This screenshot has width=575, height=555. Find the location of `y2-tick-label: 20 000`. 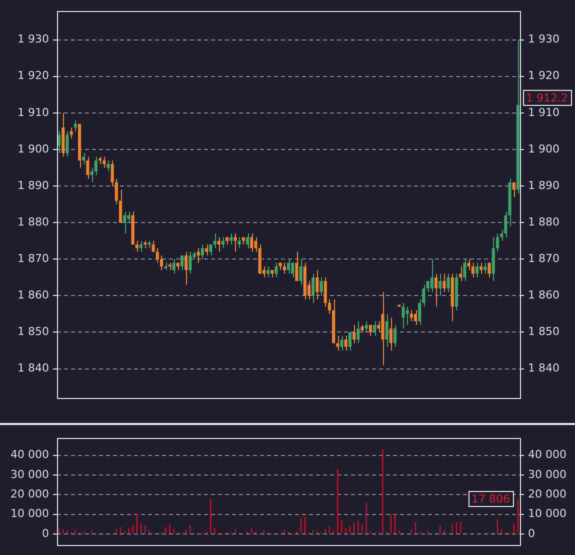

y2-tick-label: 20 000 is located at coordinates (547, 494).